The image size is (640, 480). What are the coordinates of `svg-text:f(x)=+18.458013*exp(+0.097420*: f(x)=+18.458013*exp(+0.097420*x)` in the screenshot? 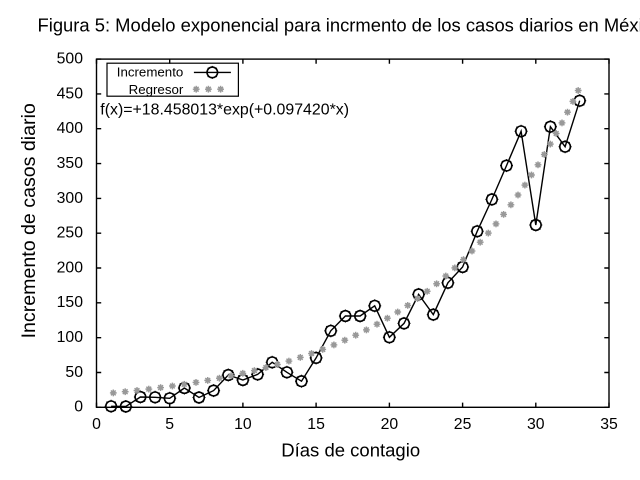 It's located at (224, 109).